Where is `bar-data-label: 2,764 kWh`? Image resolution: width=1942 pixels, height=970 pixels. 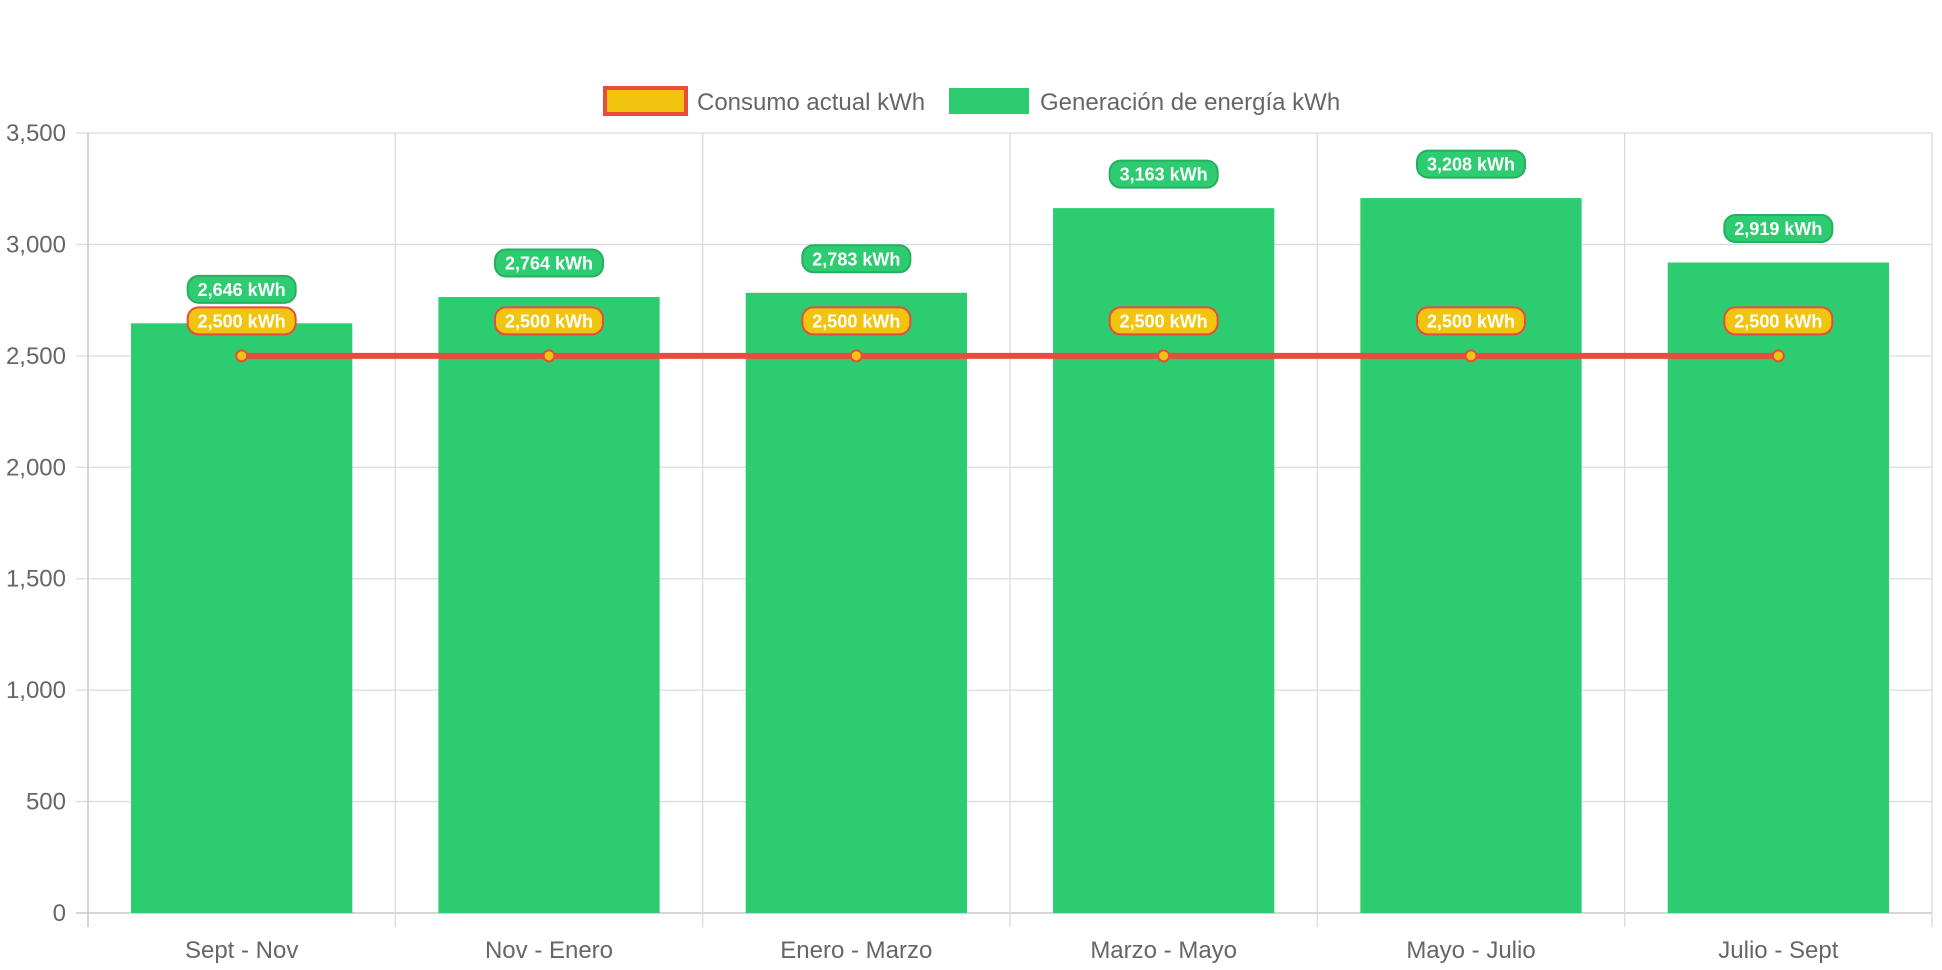 bar-data-label: 2,764 kWh is located at coordinates (549, 264).